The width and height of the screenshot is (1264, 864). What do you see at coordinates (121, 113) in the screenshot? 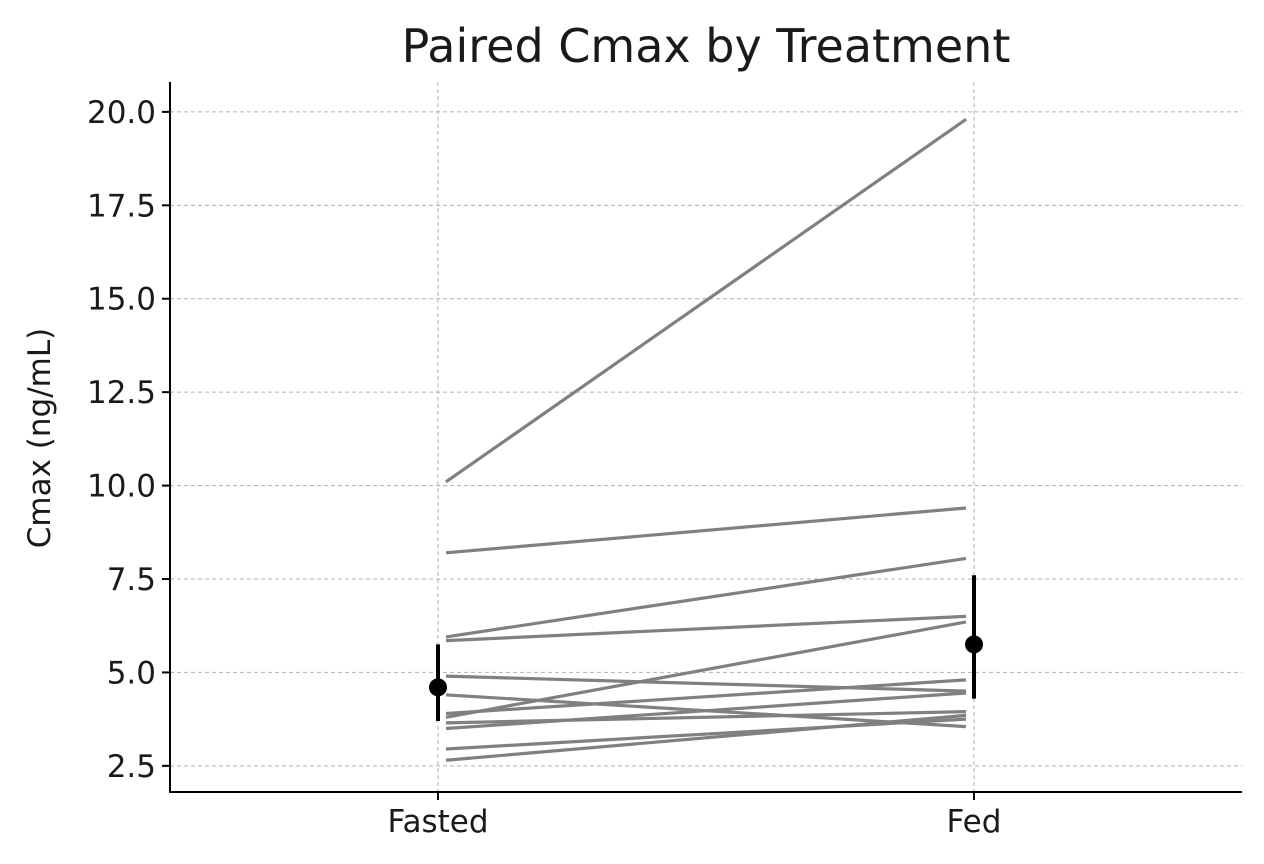
I see `y-tick-label: 20.0` at bounding box center [121, 113].